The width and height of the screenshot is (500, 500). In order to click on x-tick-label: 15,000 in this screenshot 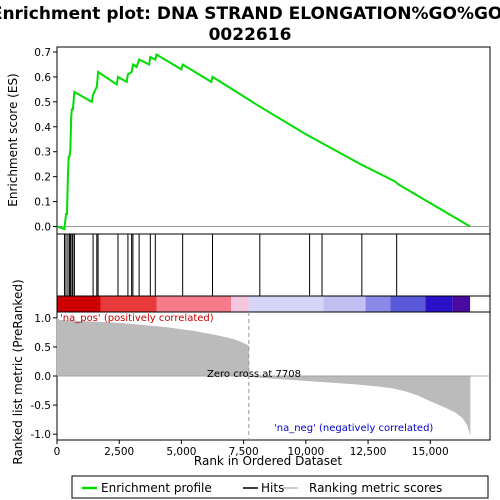, I will do `click(430, 452)`.